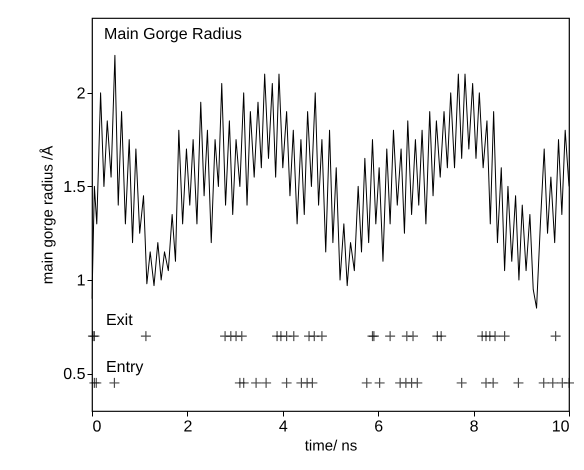 The image size is (584, 470). Describe the element at coordinates (331, 446) in the screenshot. I see `x-axis-title: time/ ns` at that location.